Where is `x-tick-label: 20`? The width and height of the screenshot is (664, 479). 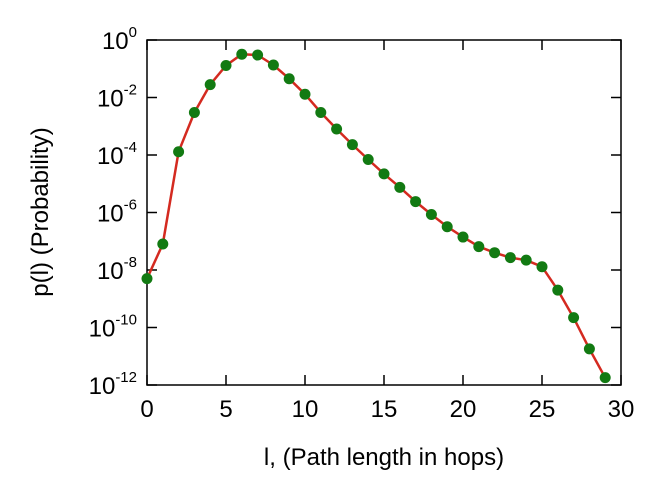
x-tick-label: 20 is located at coordinates (463, 409).